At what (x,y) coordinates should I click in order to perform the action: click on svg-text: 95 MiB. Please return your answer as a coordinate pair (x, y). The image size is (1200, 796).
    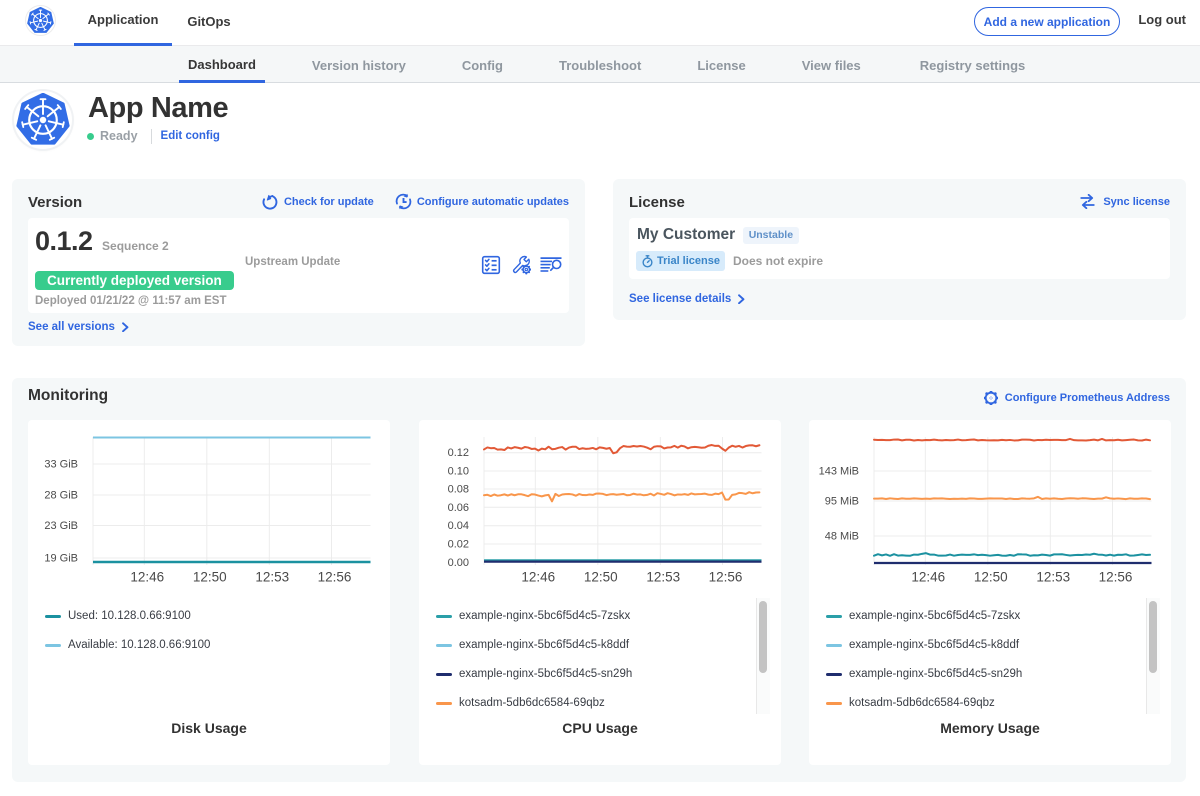
    Looking at the image, I should click on (842, 502).